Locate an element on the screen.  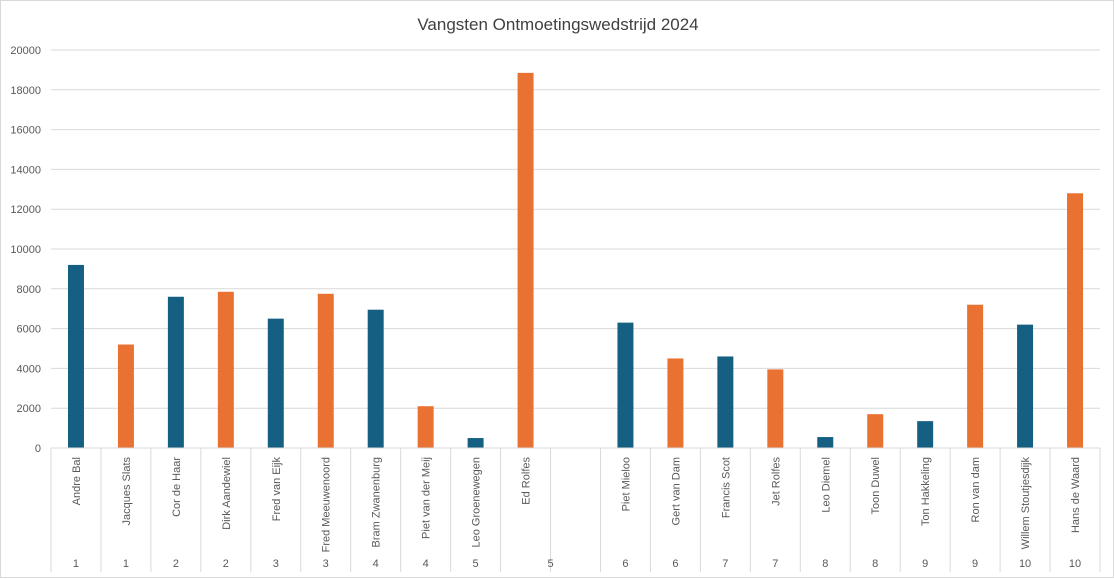
x-tick-label: Willem Stoutjesdijk is located at coordinates (1026, 503).